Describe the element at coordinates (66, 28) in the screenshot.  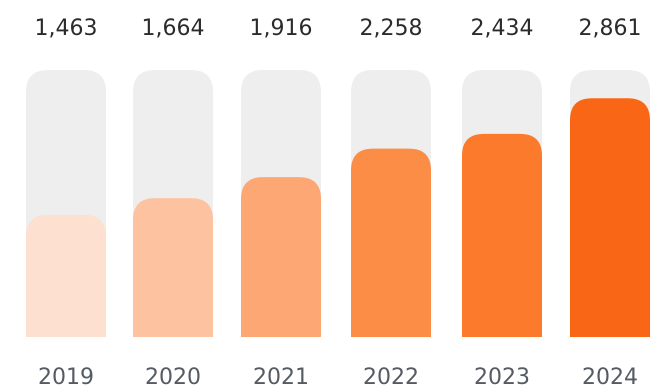
I see `value-label-2019: 1,463` at that location.